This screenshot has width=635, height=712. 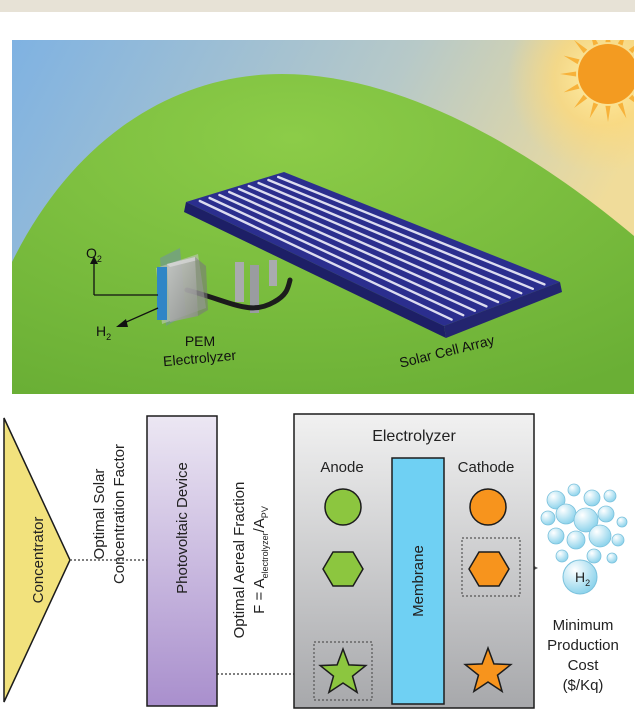 I want to click on sun-rays, so click(x=597, y=81).